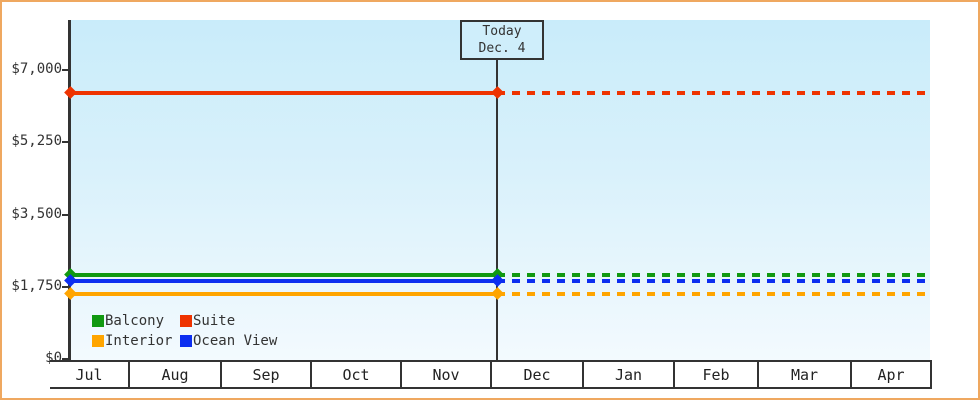  I want to click on legend-label: Balcony, so click(135, 321).